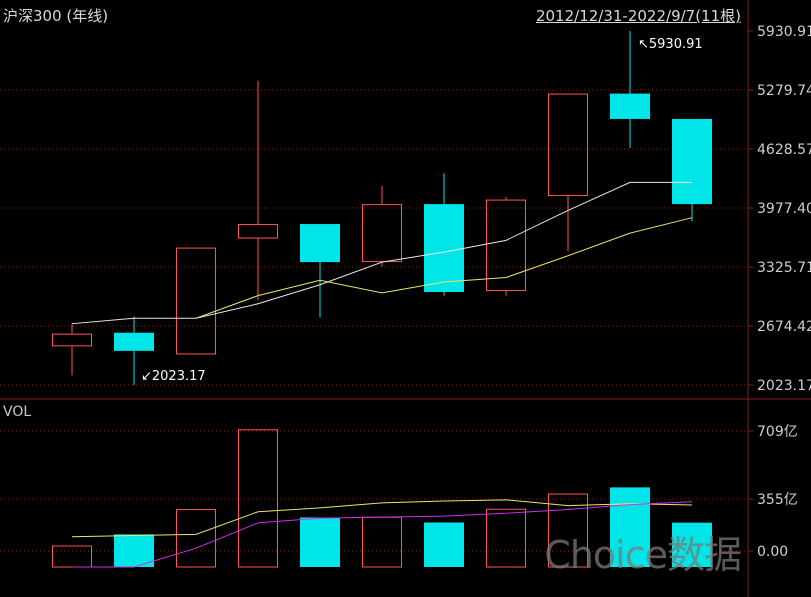  I want to click on price-tick-label: 5279.74, so click(784, 91).